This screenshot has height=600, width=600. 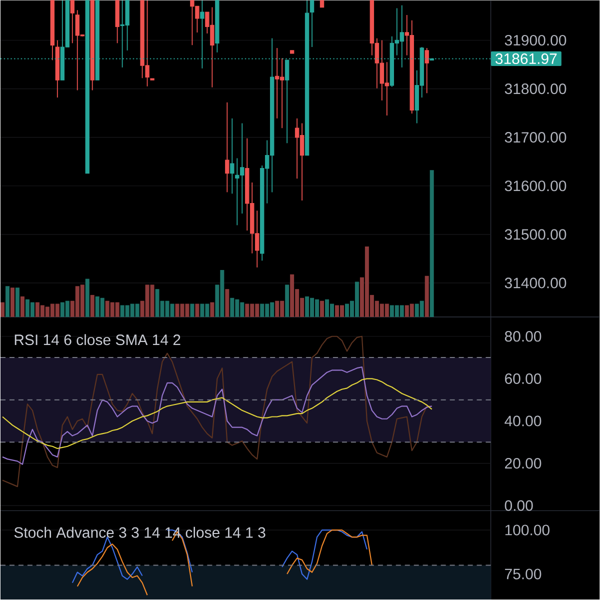 I want to click on text: RSI 14 6 close SMA 14 2, so click(x=97, y=340).